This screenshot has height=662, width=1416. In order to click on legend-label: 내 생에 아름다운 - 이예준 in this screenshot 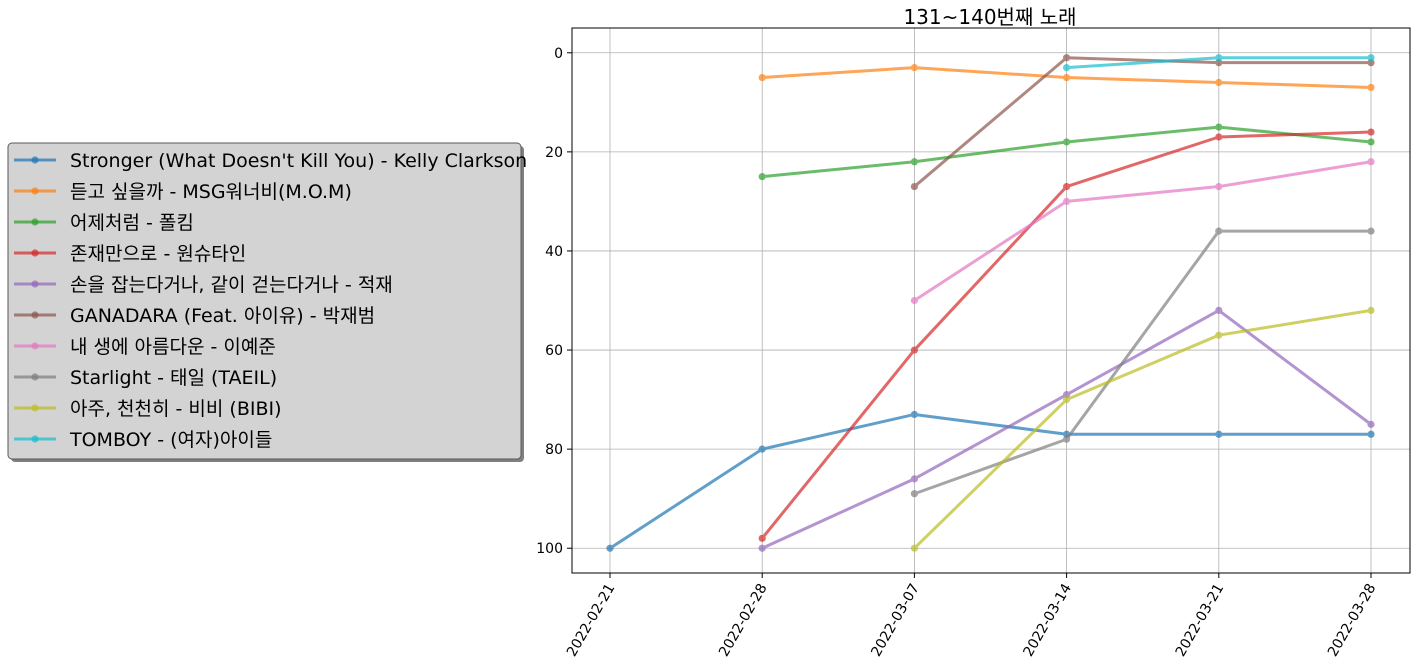, I will do `click(173, 347)`.